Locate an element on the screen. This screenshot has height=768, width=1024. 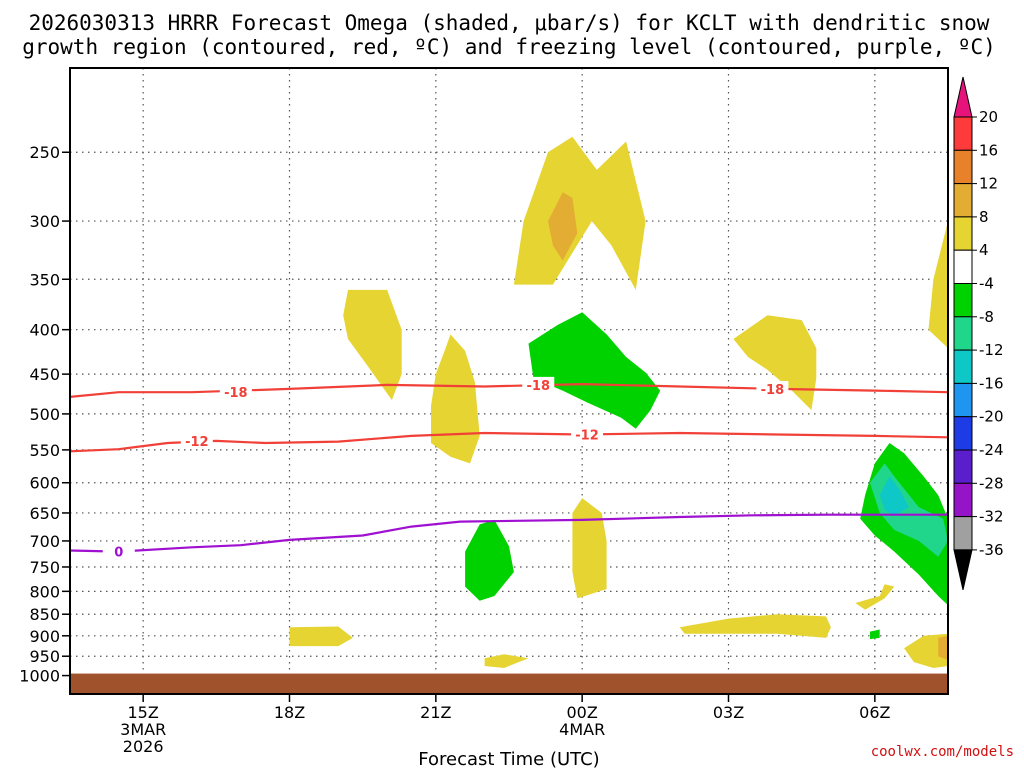
y-tick-label: 550 is located at coordinates (44, 450).